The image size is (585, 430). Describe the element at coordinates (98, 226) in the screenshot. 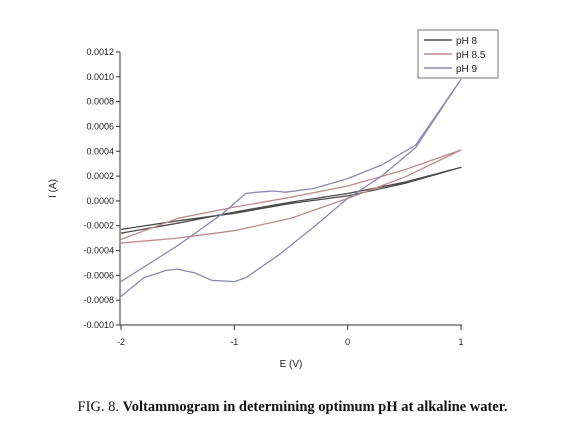

I see `y-tick-label: -0.0002` at that location.